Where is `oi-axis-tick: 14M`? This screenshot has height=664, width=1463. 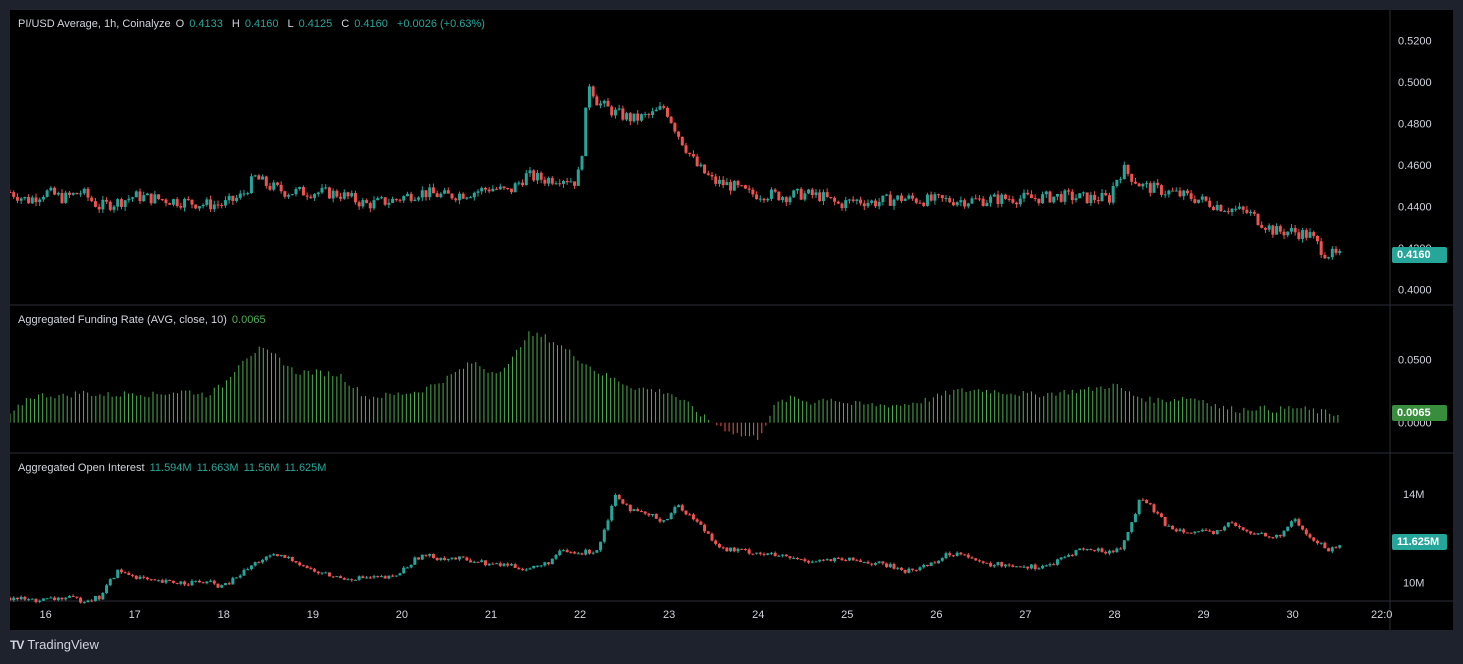
oi-axis-tick: 14M is located at coordinates (1413, 495).